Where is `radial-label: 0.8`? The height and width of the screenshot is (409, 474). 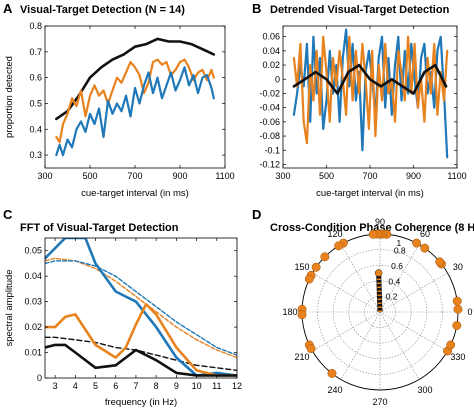
radial-label: 0.8 is located at coordinates (400, 251).